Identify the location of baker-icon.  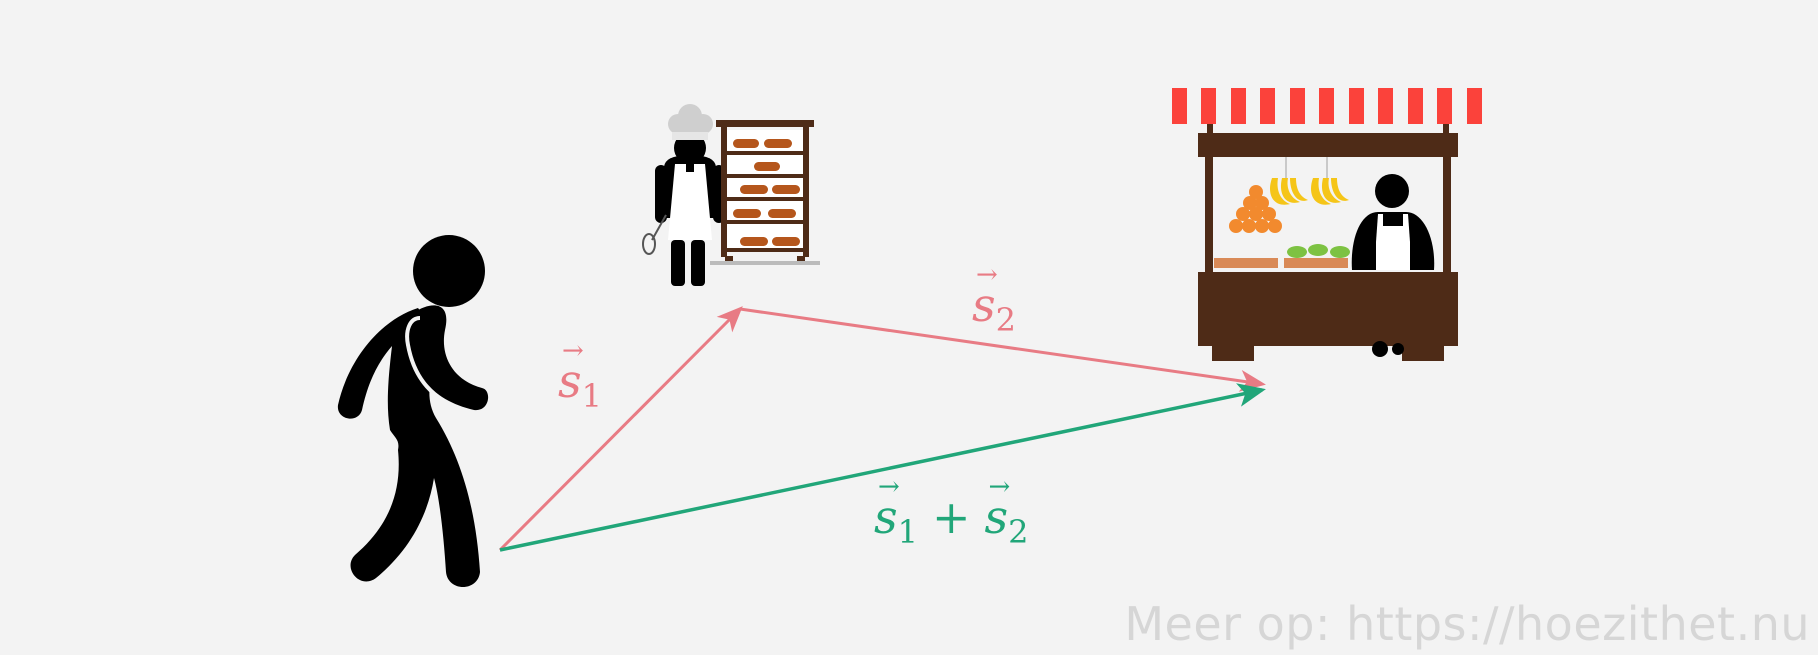
(683, 195).